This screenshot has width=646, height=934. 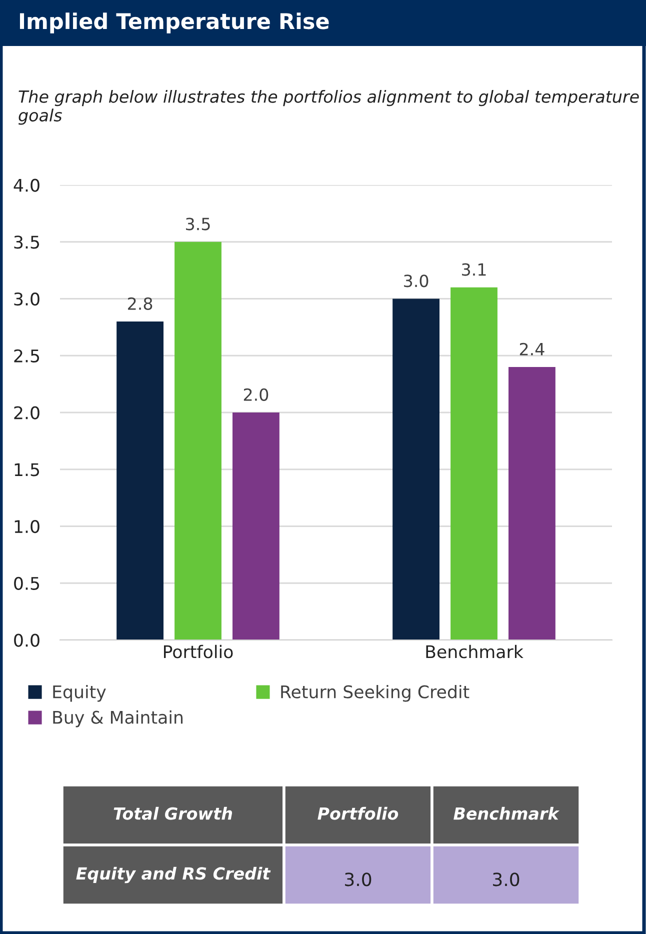 I want to click on category-label: Portfolio, so click(x=358, y=813).